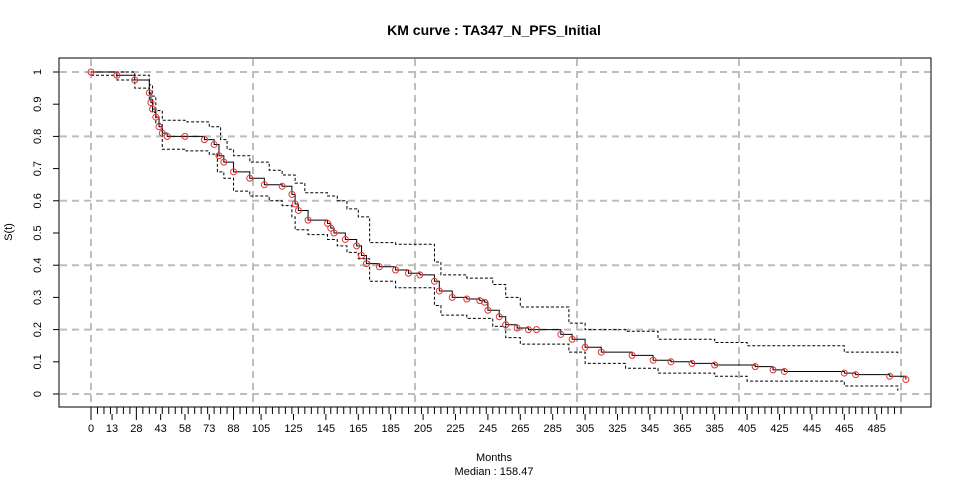 The height and width of the screenshot is (485, 960). Describe the element at coordinates (38, 200) in the screenshot. I see `y-tick-label: 0.6` at that location.